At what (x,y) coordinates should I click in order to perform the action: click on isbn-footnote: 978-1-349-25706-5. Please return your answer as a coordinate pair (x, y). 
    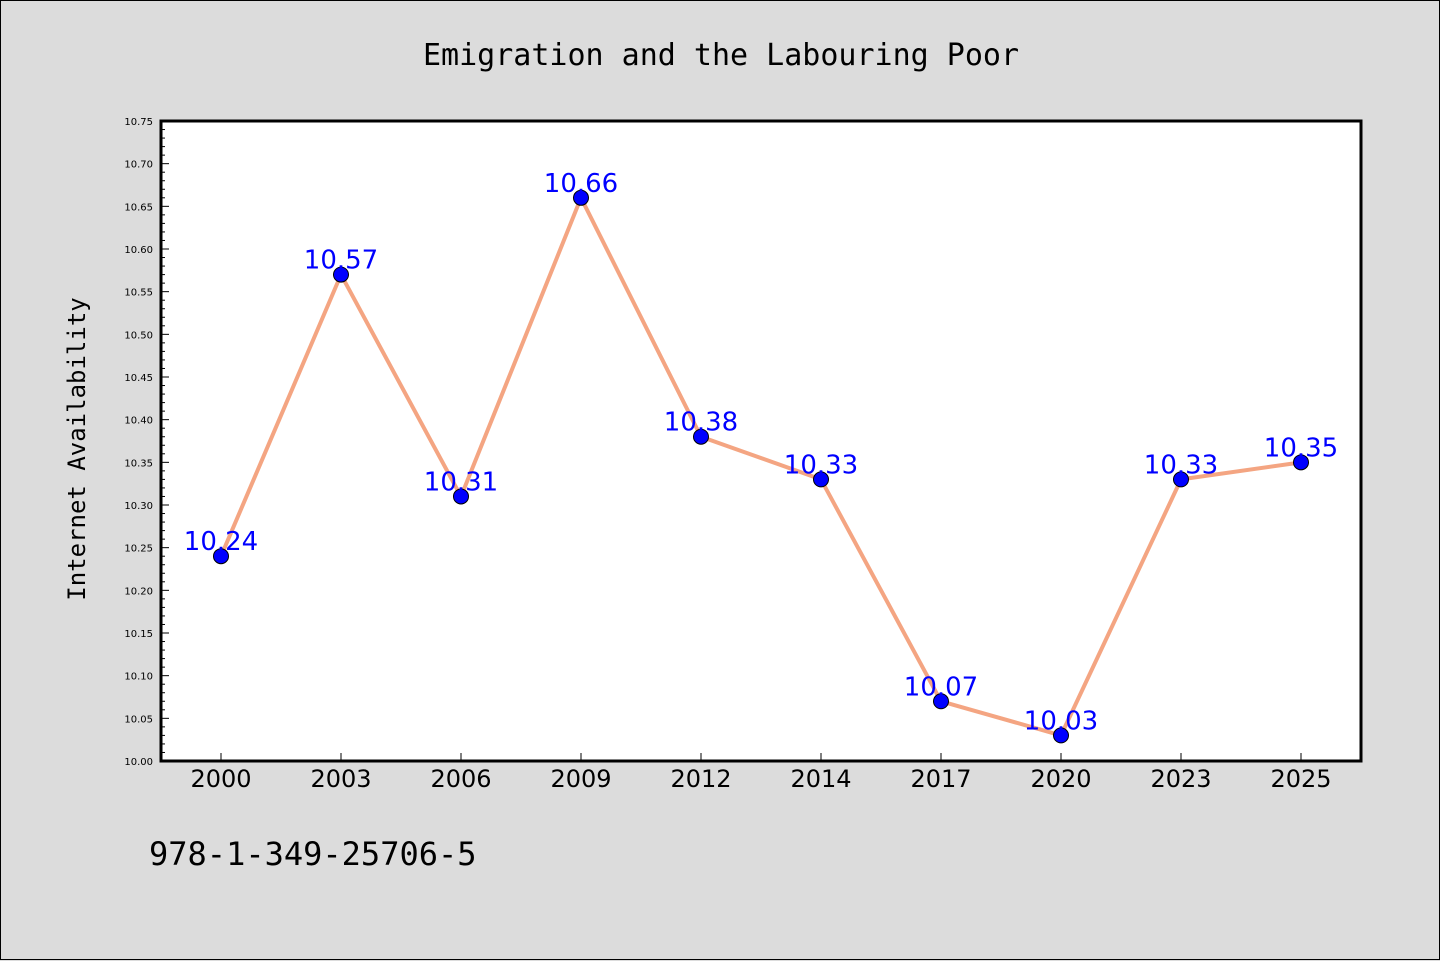
    Looking at the image, I should click on (313, 854).